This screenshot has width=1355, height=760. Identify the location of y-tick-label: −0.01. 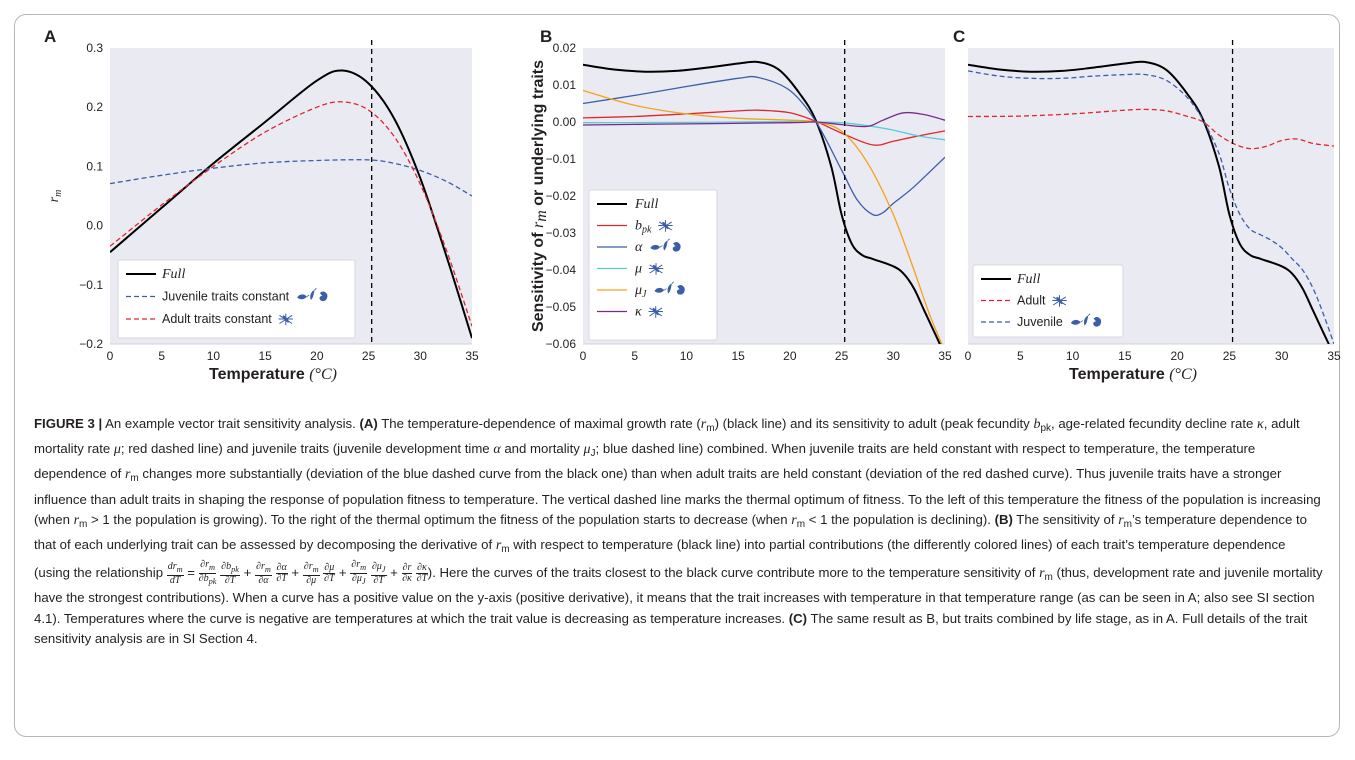
(561, 159).